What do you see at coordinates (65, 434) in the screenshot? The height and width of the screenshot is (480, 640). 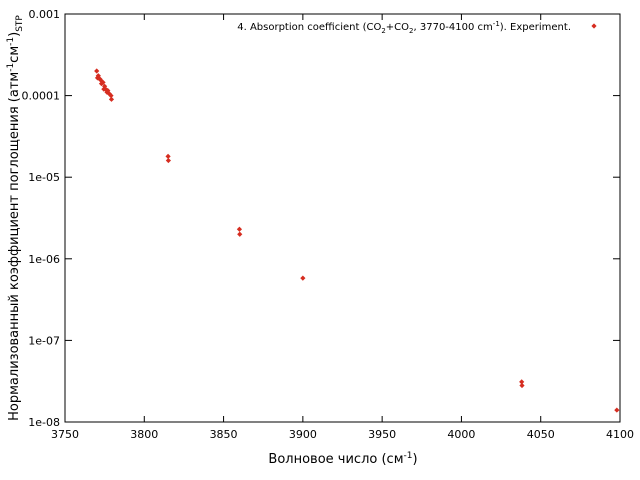 I see `x-tick-label: 3750` at bounding box center [65, 434].